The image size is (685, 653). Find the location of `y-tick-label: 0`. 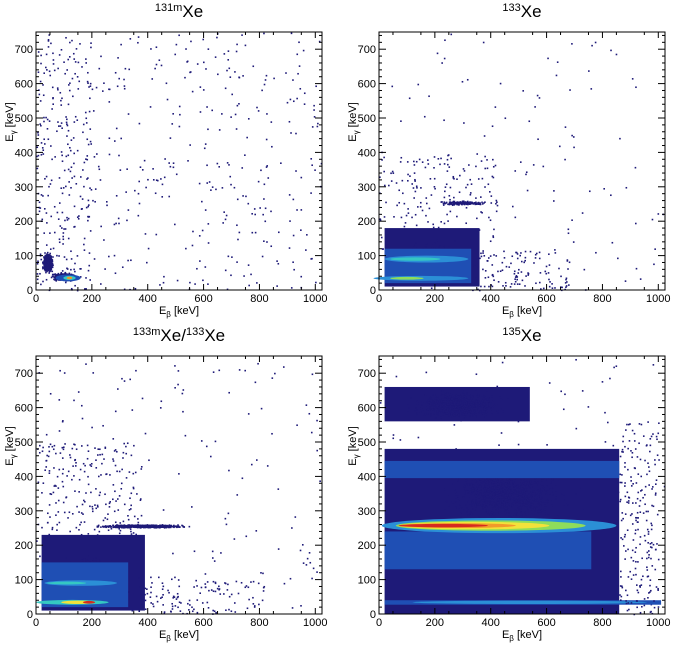

y-tick-label: 0 is located at coordinates (373, 291).